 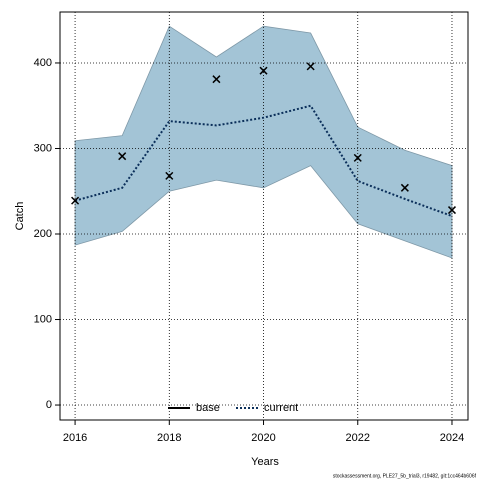 I want to click on x-tick-label: 2022, so click(x=358, y=438).